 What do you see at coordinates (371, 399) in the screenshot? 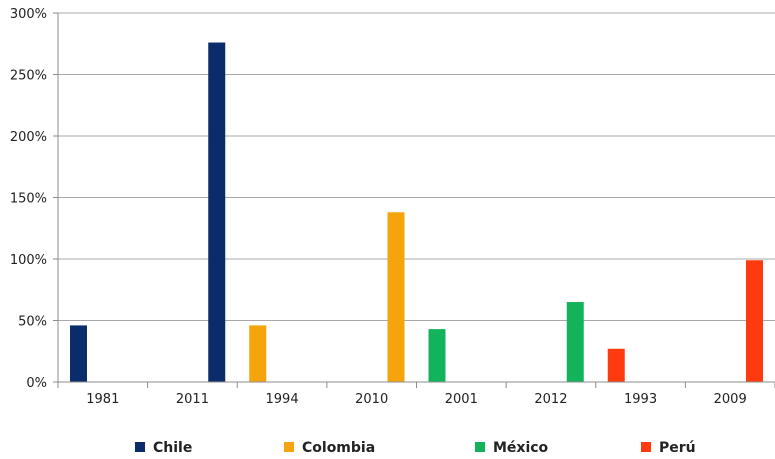
I see `x-tick-label: 2010` at bounding box center [371, 399].